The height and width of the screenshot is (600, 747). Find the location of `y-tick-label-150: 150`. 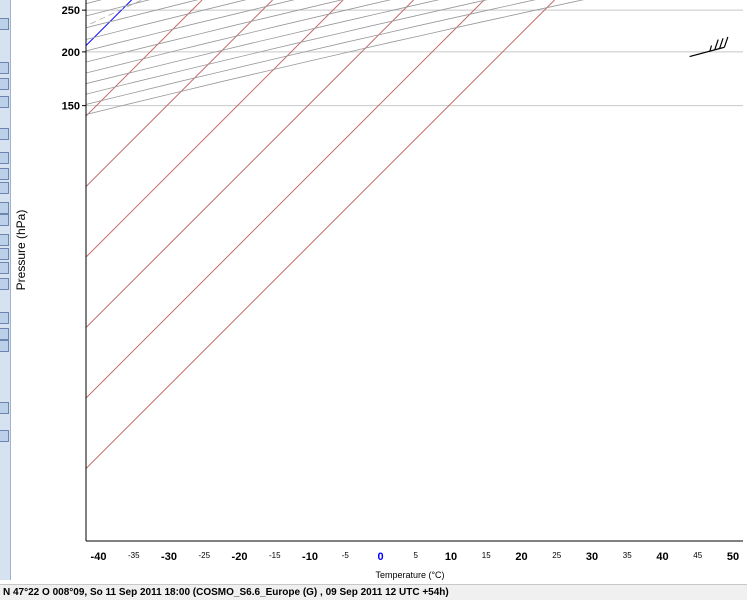

y-tick-label-150: 150 is located at coordinates (71, 107).